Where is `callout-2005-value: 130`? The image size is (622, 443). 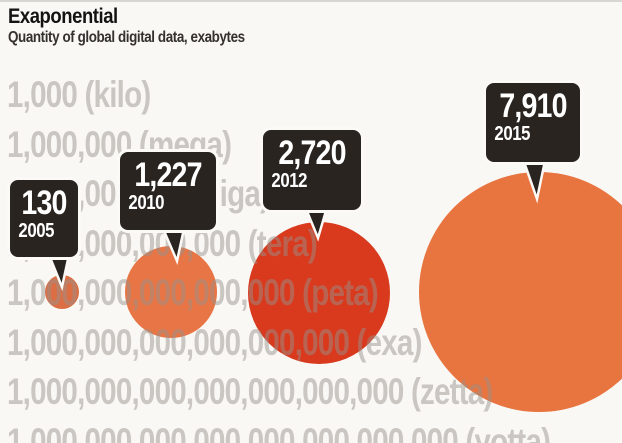 callout-2005-value: 130 is located at coordinates (44, 203).